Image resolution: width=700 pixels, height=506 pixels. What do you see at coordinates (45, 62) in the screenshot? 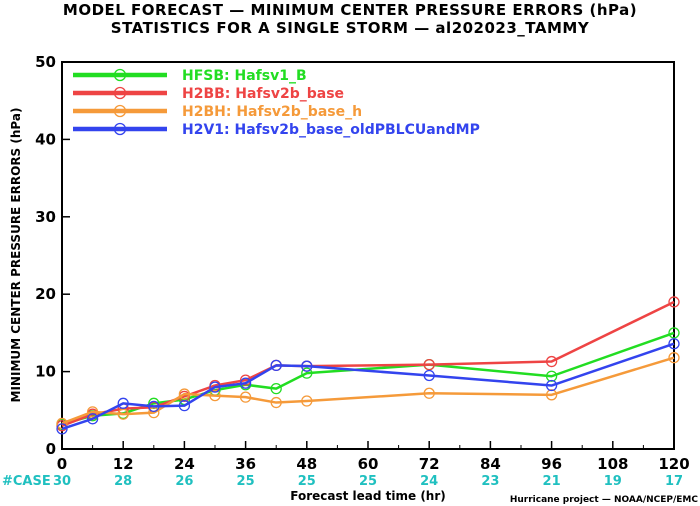
I see `y-tick-label: 50` at bounding box center [45, 62].